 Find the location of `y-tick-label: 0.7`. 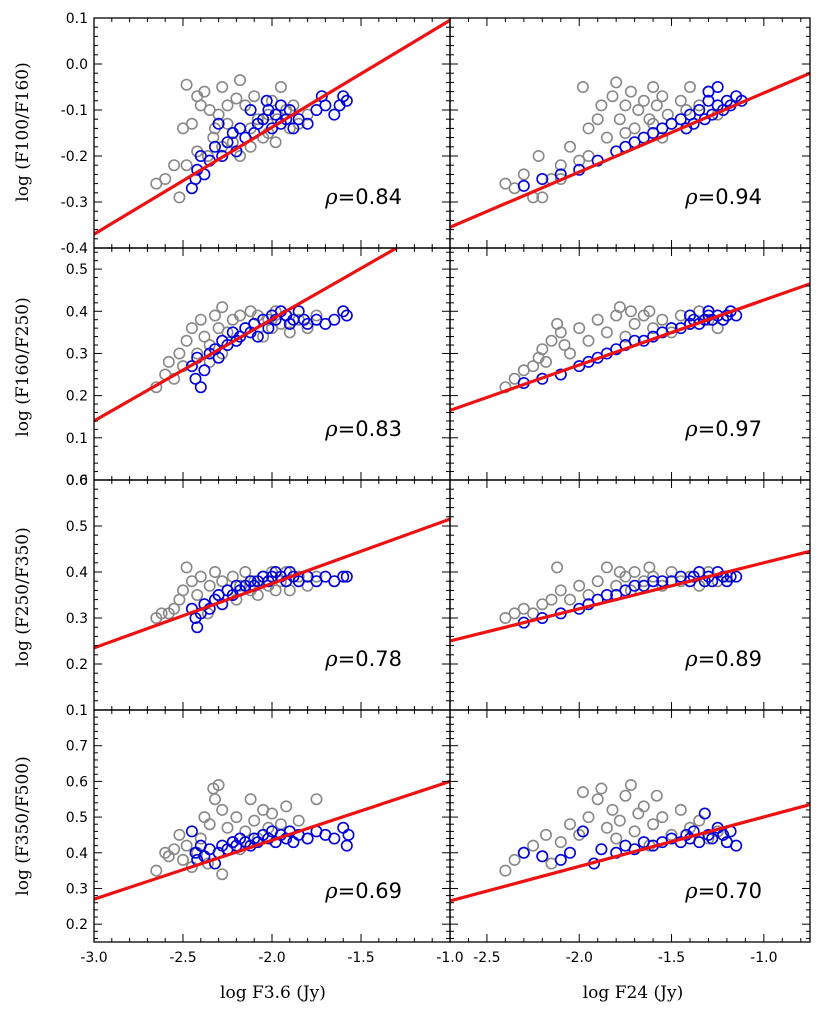

y-tick-label: 0.7 is located at coordinates (77, 747).